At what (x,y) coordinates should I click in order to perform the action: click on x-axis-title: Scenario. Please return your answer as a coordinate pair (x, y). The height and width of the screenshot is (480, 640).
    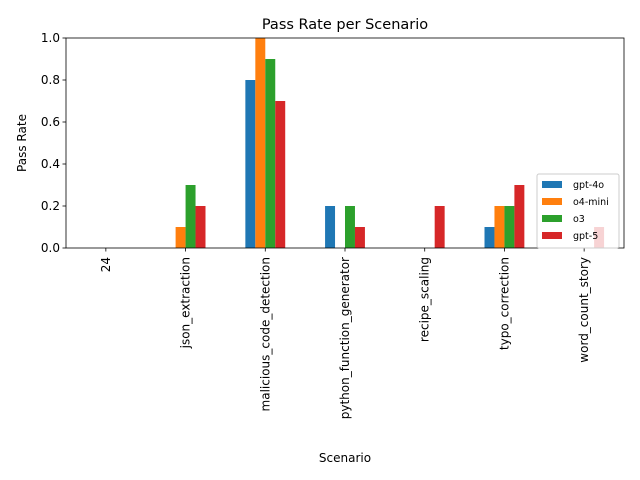
    Looking at the image, I should click on (345, 458).